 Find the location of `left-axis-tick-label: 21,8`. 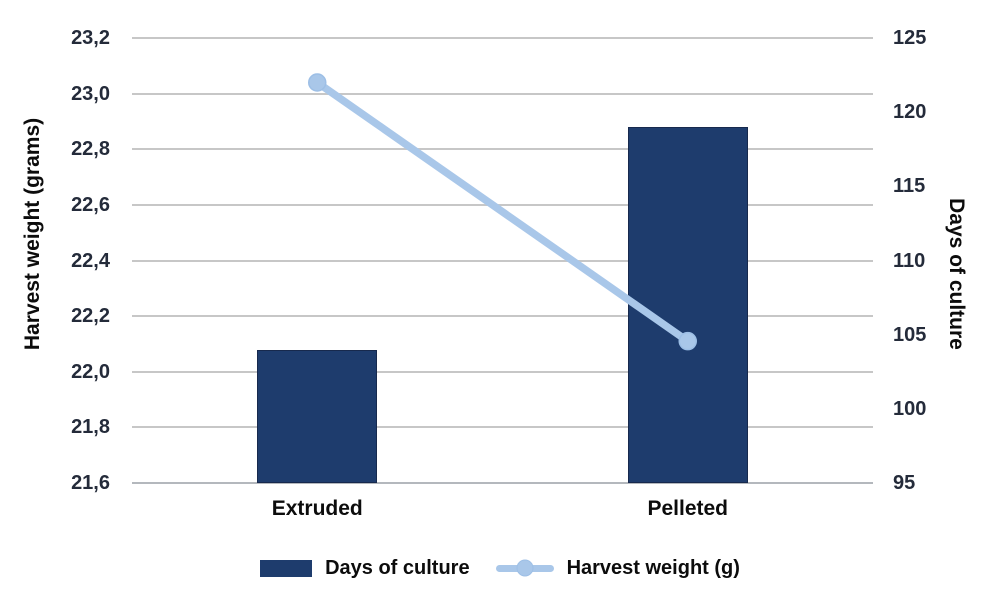

left-axis-tick-label: 21,8 is located at coordinates (90, 427).